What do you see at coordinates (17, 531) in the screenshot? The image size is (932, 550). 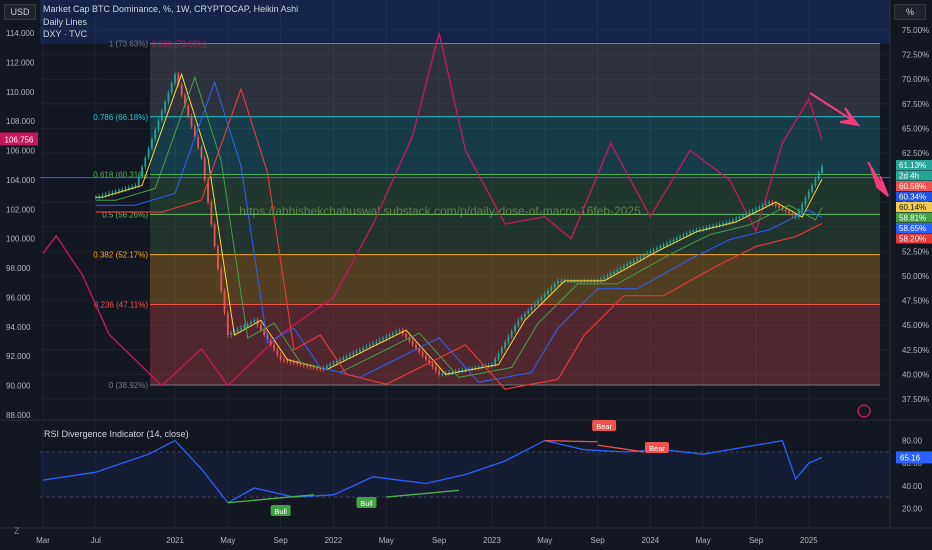 I see `corner-label: Z` at bounding box center [17, 531].